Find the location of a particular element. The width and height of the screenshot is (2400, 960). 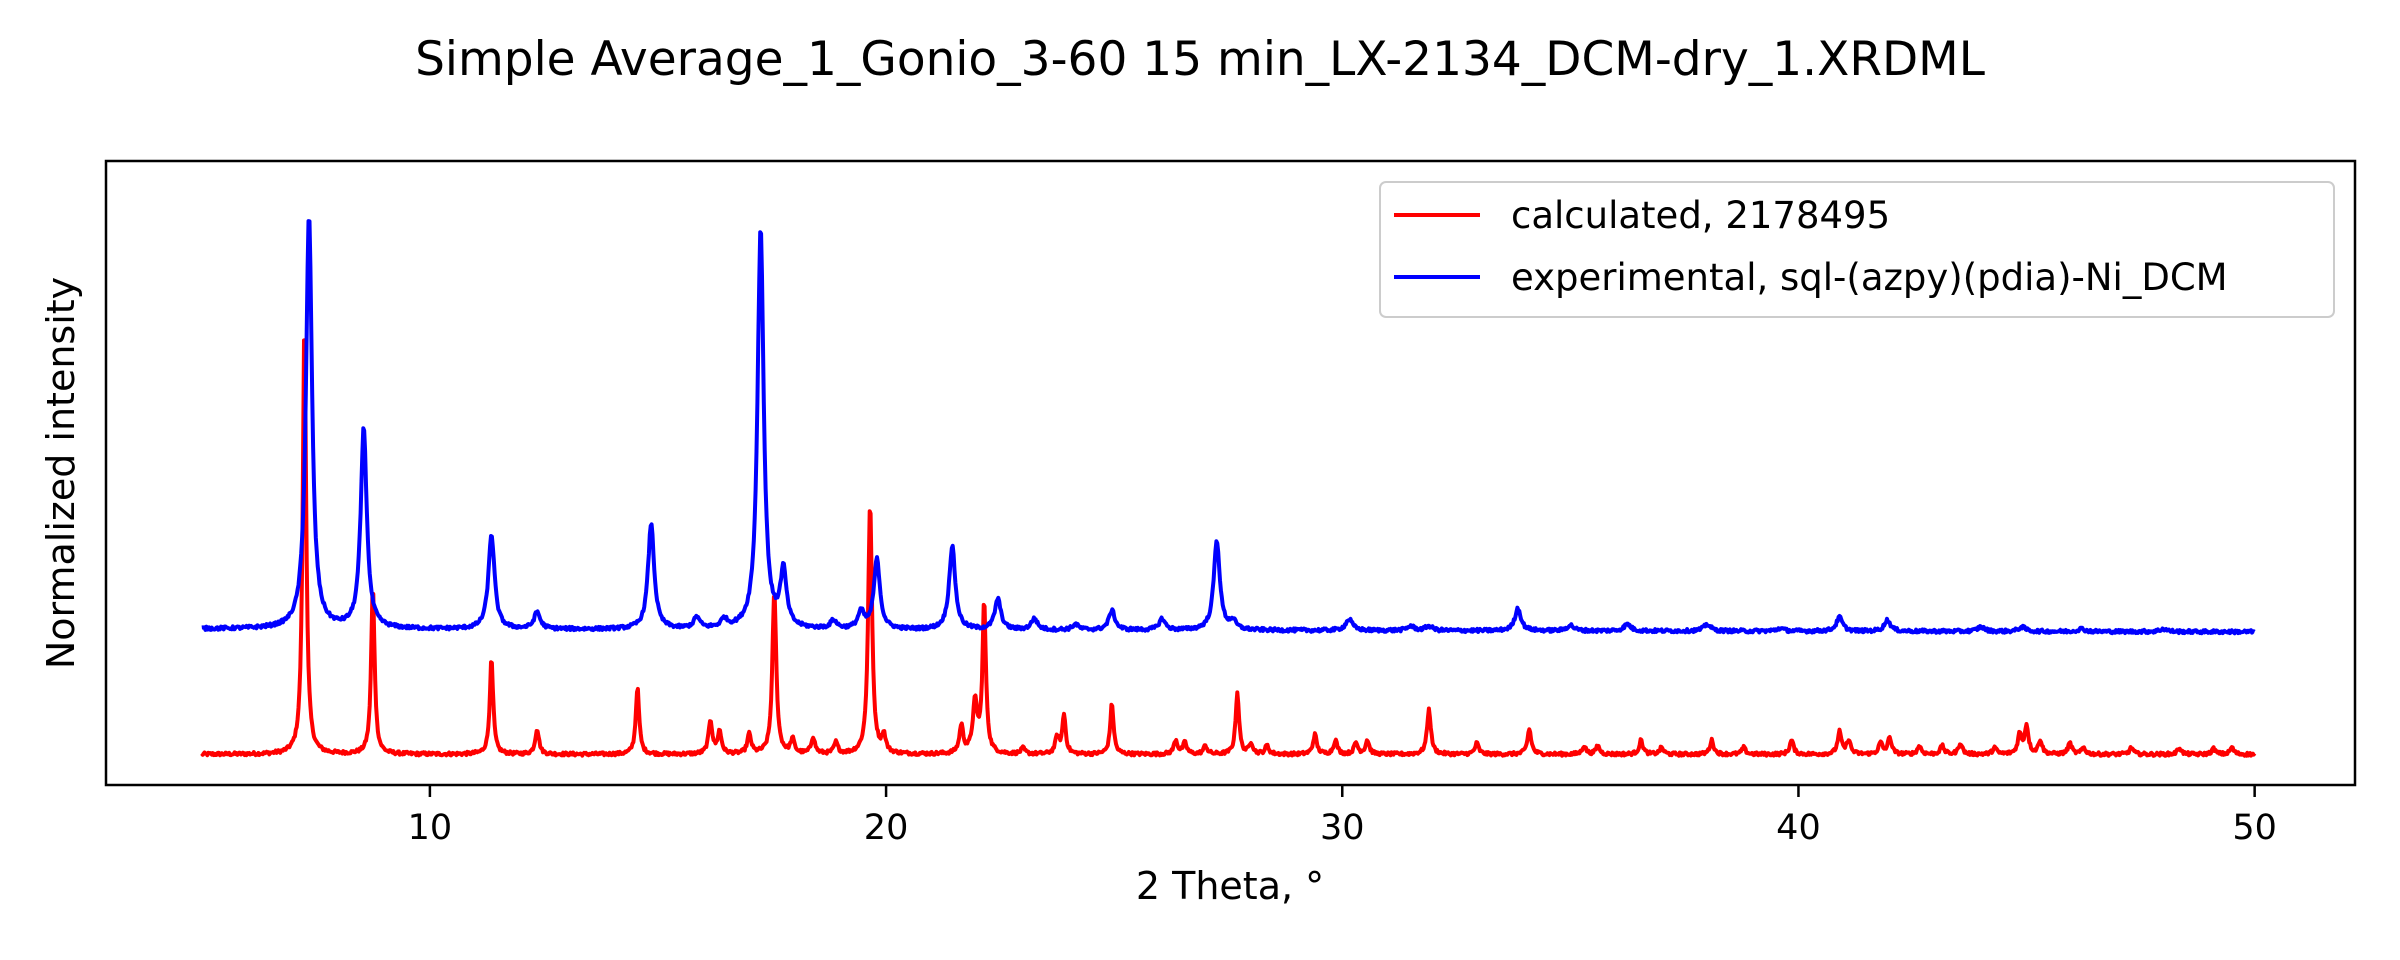

legend-label: calculated, 2178495 is located at coordinates (1700, 215).